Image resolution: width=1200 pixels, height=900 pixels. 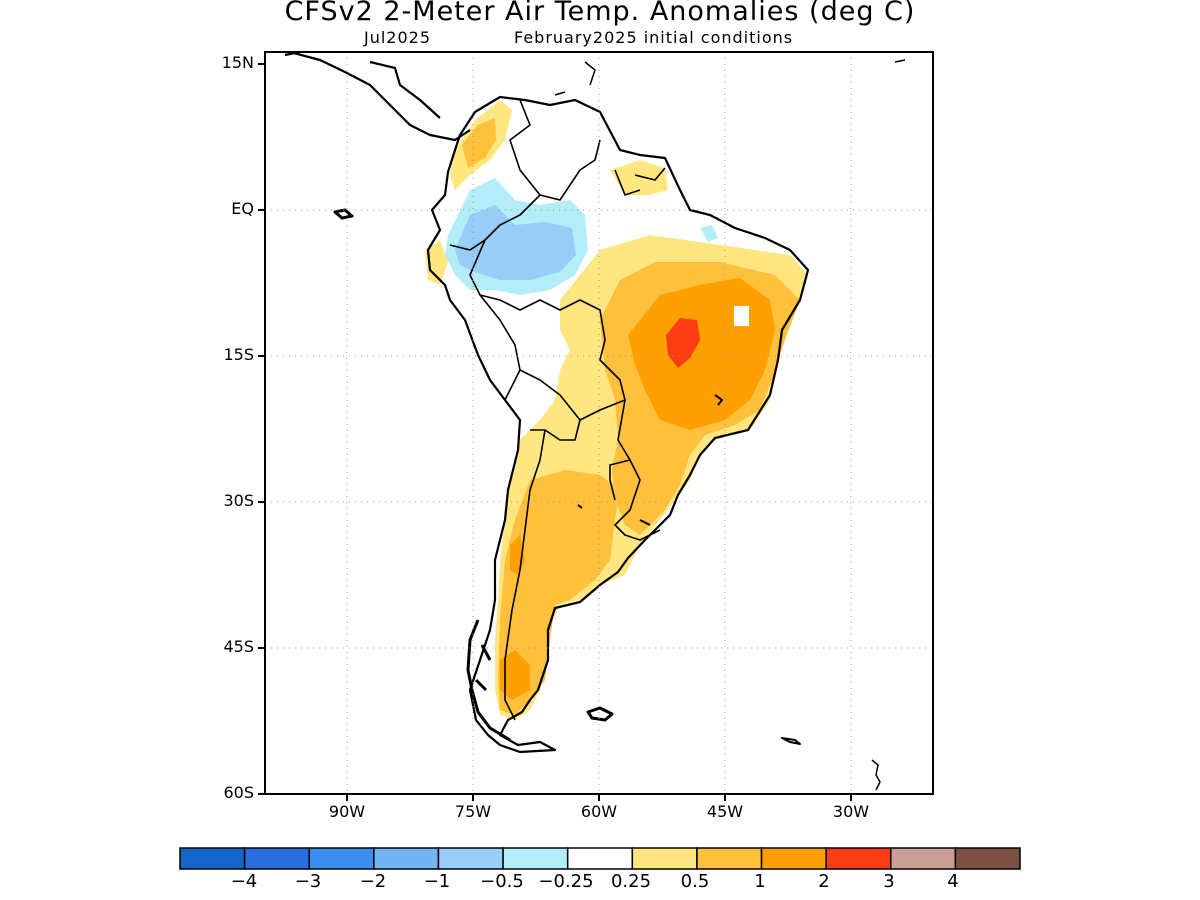 What do you see at coordinates (398, 37) in the screenshot?
I see `forecast-month: Jul2025` at bounding box center [398, 37].